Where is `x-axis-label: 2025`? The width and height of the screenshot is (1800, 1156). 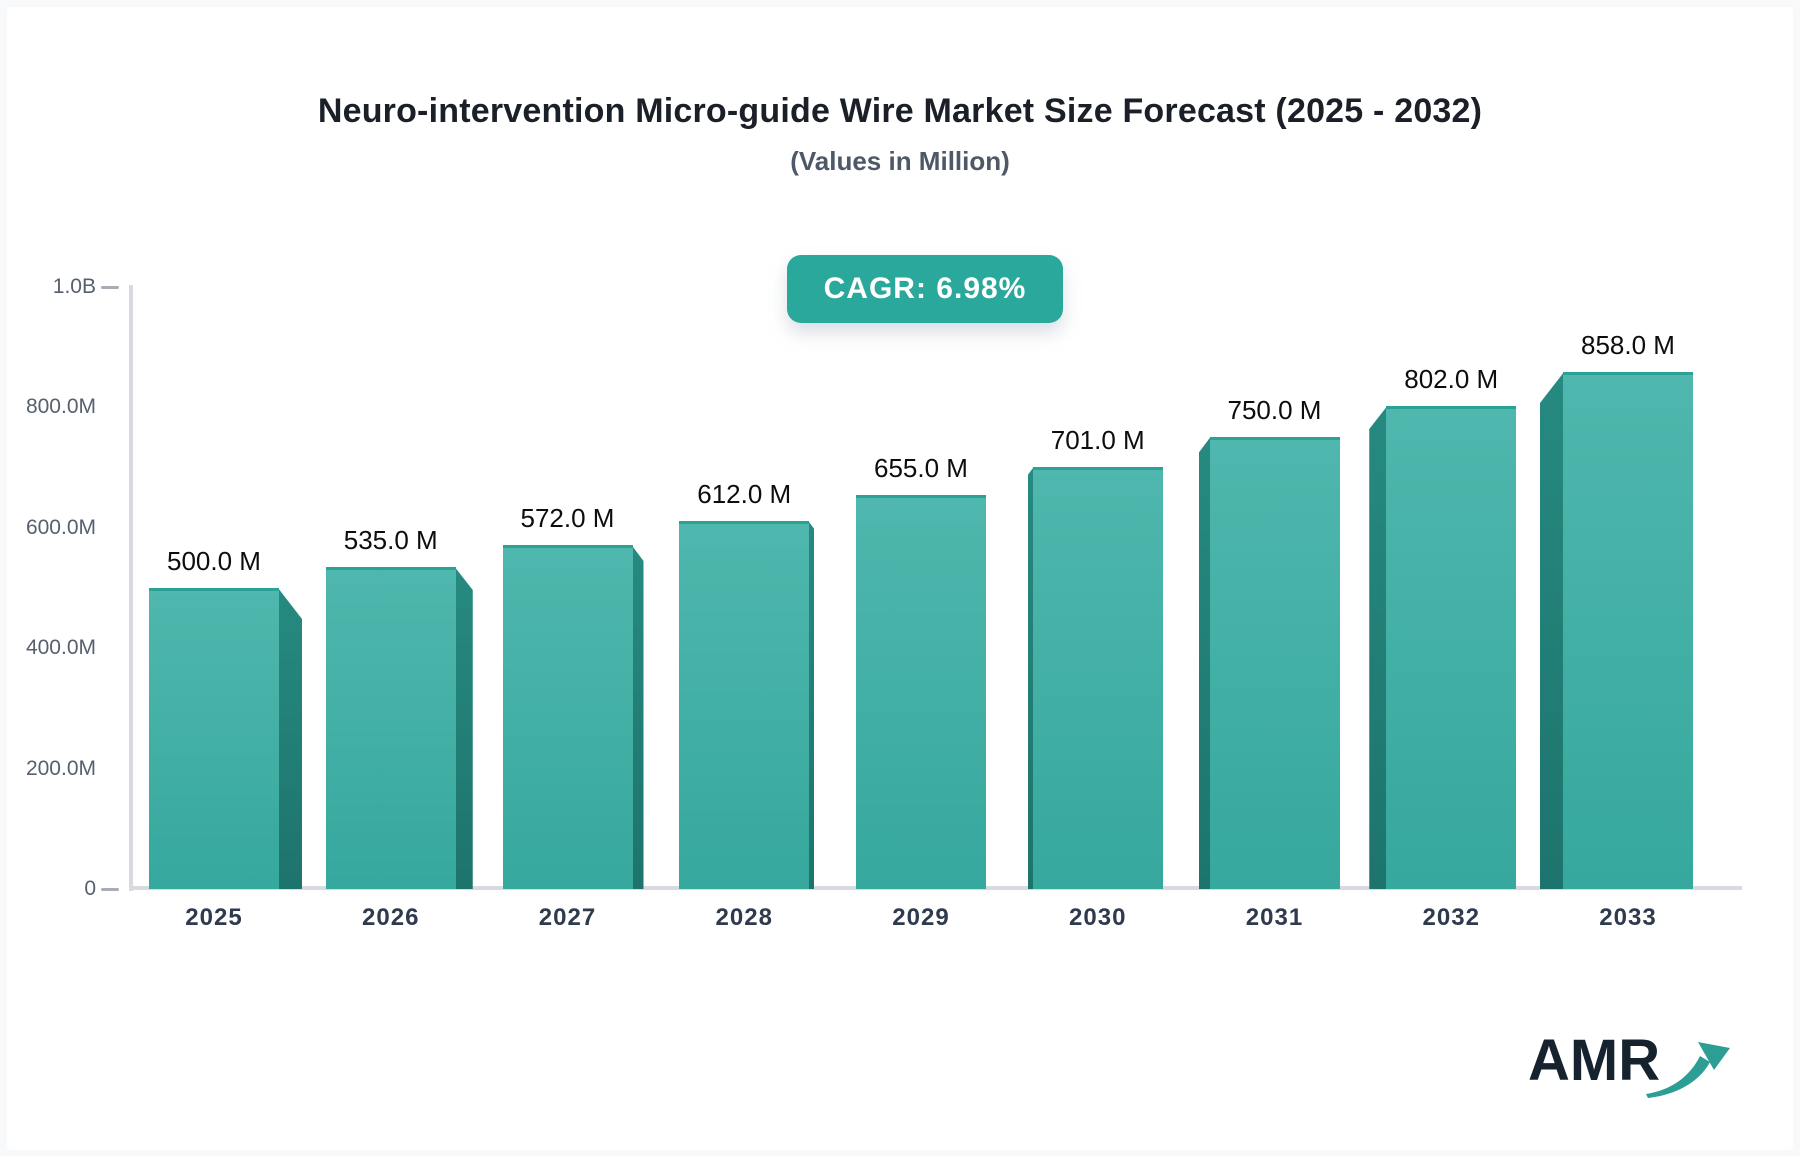 x-axis-label: 2025 is located at coordinates (214, 917).